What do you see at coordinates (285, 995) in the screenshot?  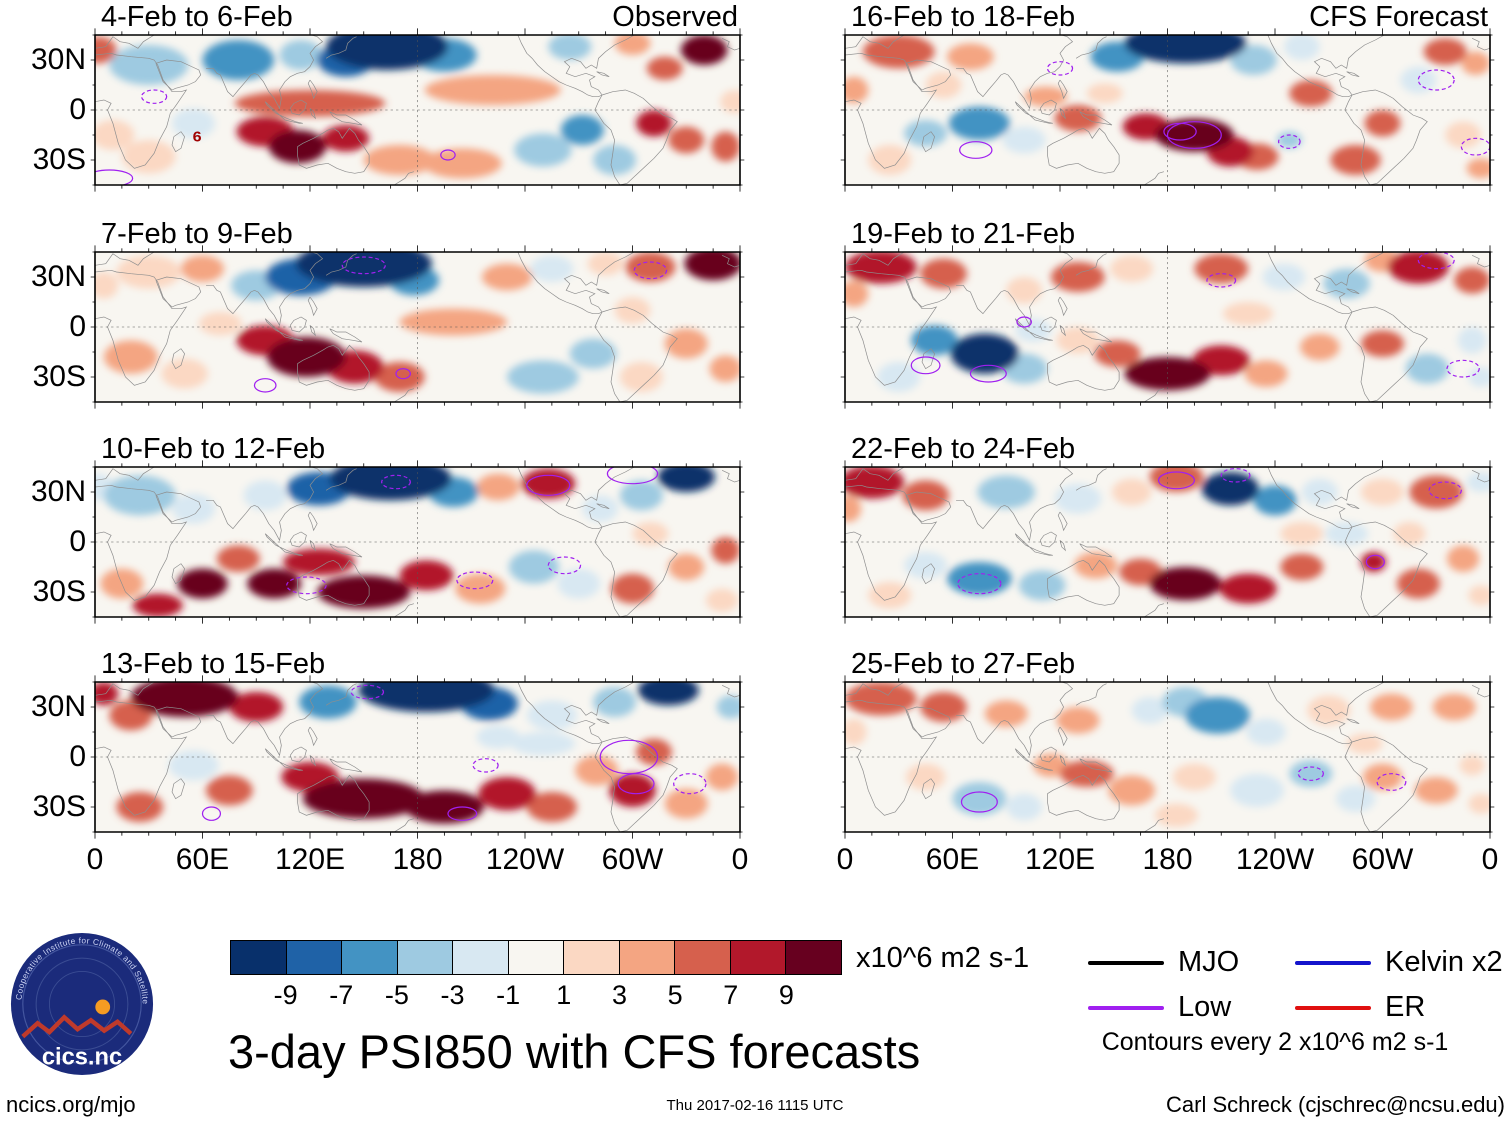 I see `colorbar-tick-label: -9` at bounding box center [285, 995].